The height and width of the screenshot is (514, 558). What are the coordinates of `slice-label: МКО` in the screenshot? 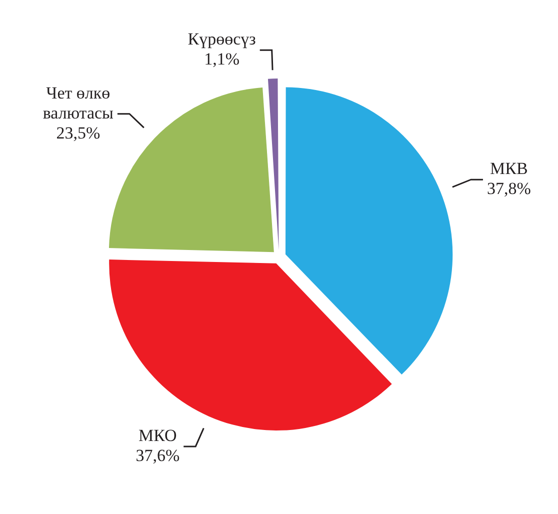 It's located at (157, 435).